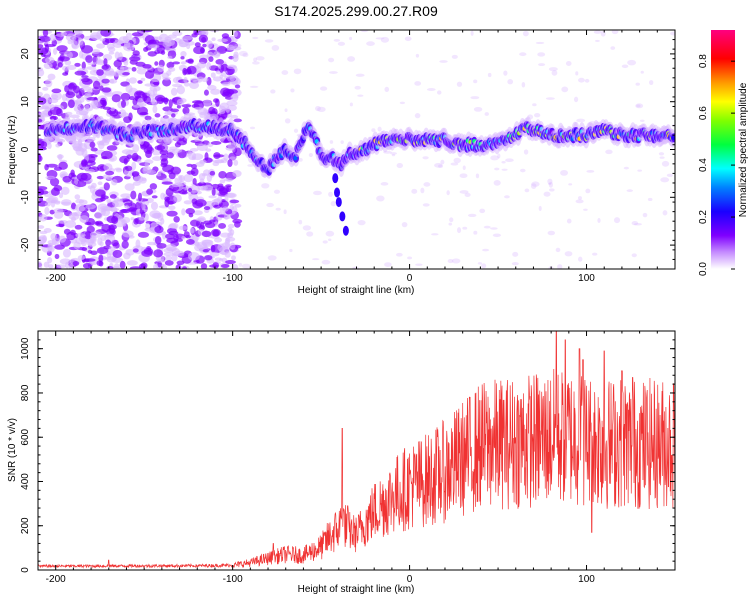  What do you see at coordinates (356, 290) in the screenshot?
I see `spectrogram-x-label: Height of straight line (km)` at bounding box center [356, 290].